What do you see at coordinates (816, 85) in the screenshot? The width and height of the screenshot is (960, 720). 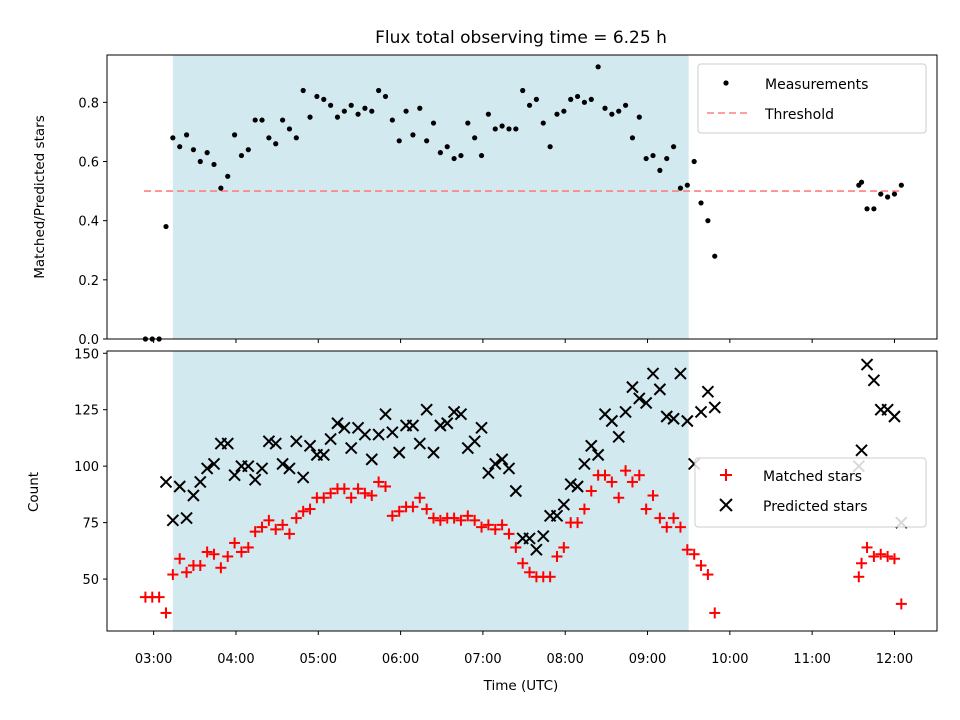 I see `legend-measurements-label: Measurements` at bounding box center [816, 85].